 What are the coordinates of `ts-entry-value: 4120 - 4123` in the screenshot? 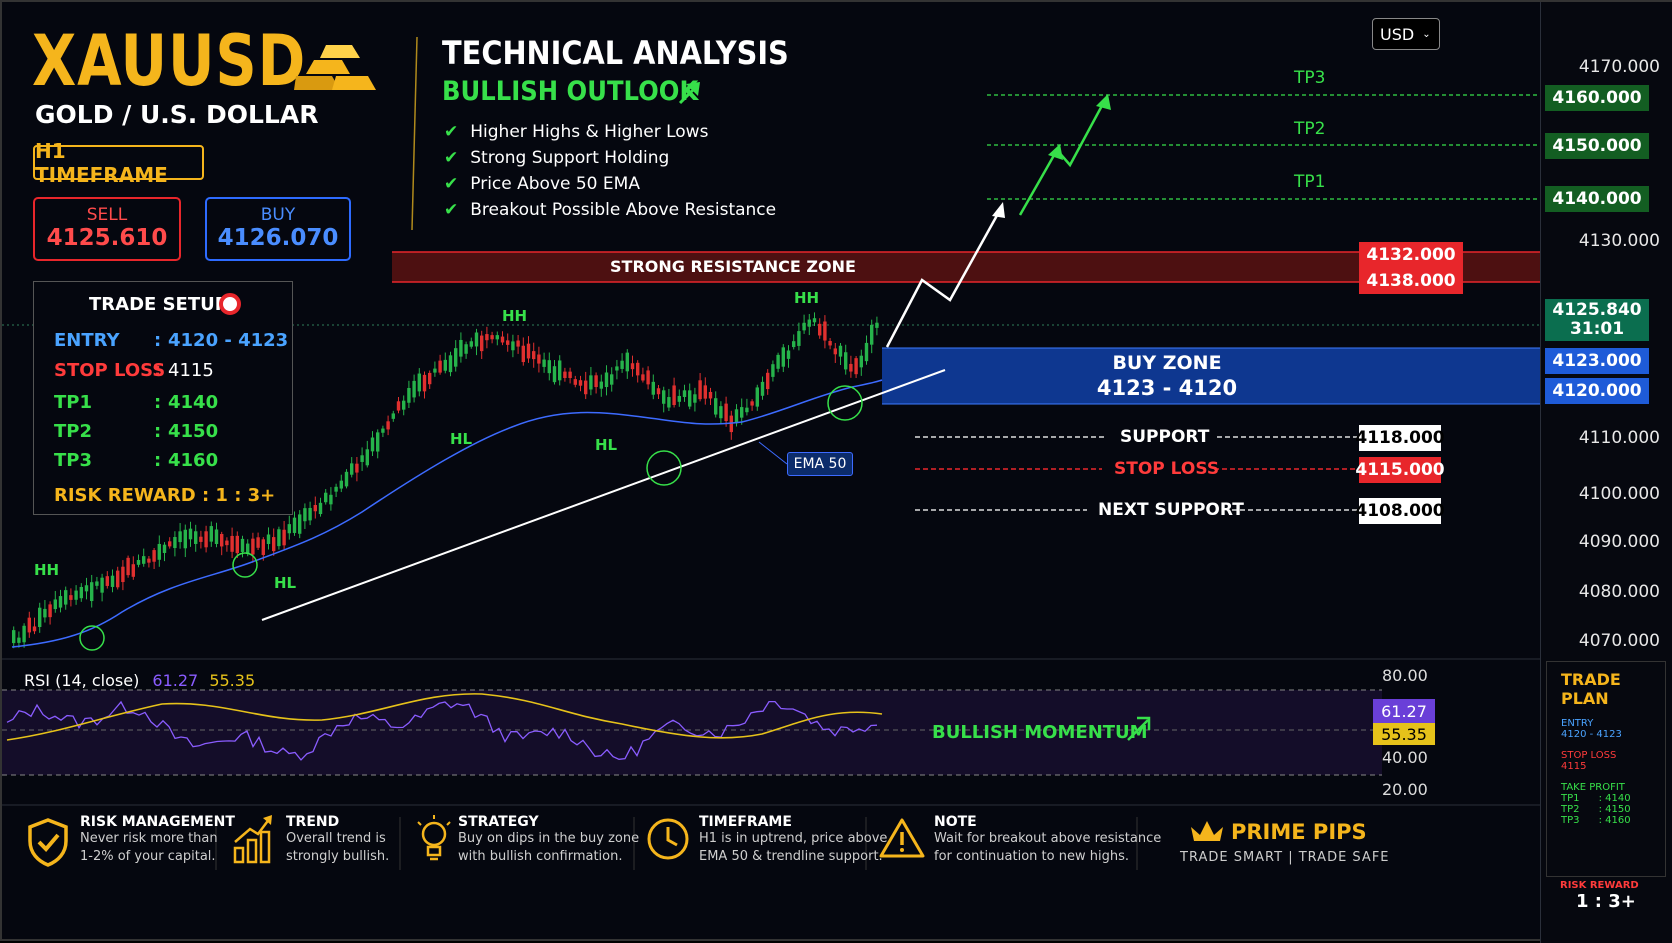 It's located at (228, 340).